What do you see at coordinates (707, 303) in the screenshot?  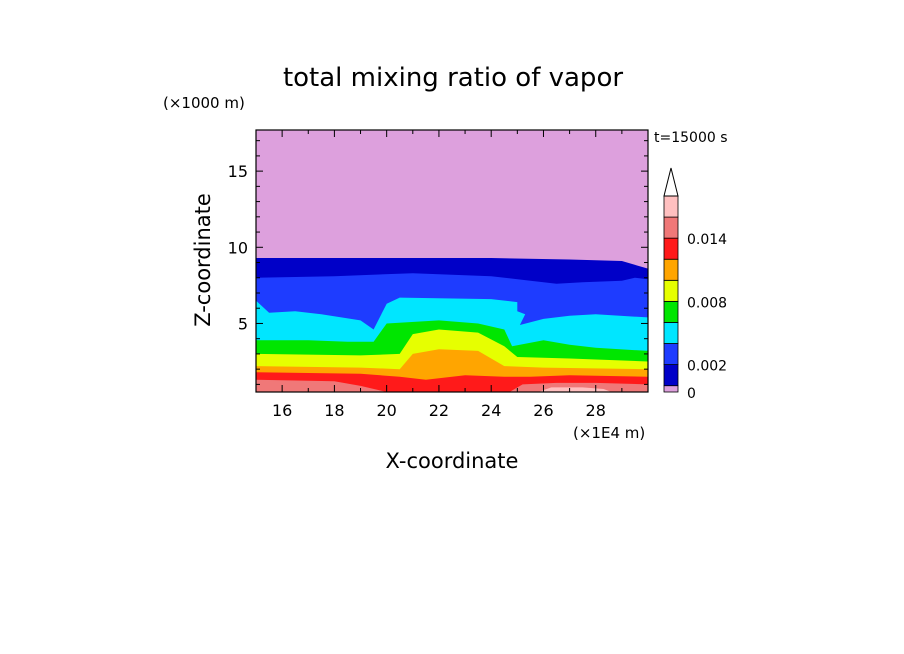 I see `colorbar-tick-label: 0.008` at bounding box center [707, 303].